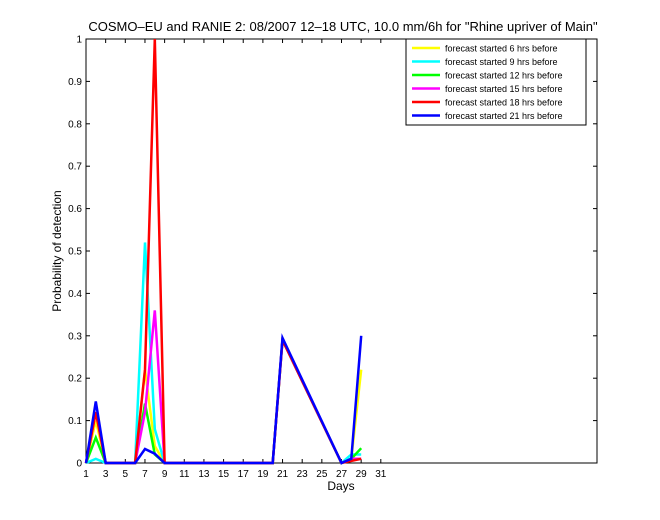 The image size is (660, 520). What do you see at coordinates (381, 474) in the screenshot?
I see `x-tick-label: 31` at bounding box center [381, 474].